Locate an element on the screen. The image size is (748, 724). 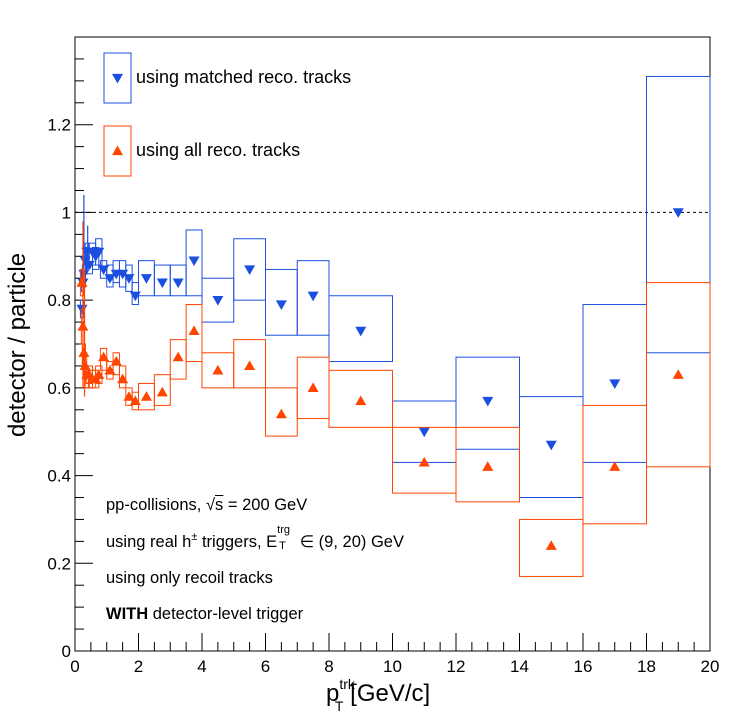
y-tick-label: 0.4 is located at coordinates (59, 476).